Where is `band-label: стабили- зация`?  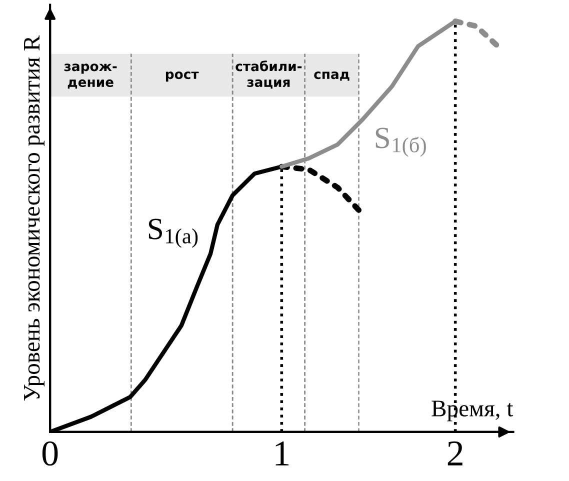 band-label: стабили- зация is located at coordinates (269, 74).